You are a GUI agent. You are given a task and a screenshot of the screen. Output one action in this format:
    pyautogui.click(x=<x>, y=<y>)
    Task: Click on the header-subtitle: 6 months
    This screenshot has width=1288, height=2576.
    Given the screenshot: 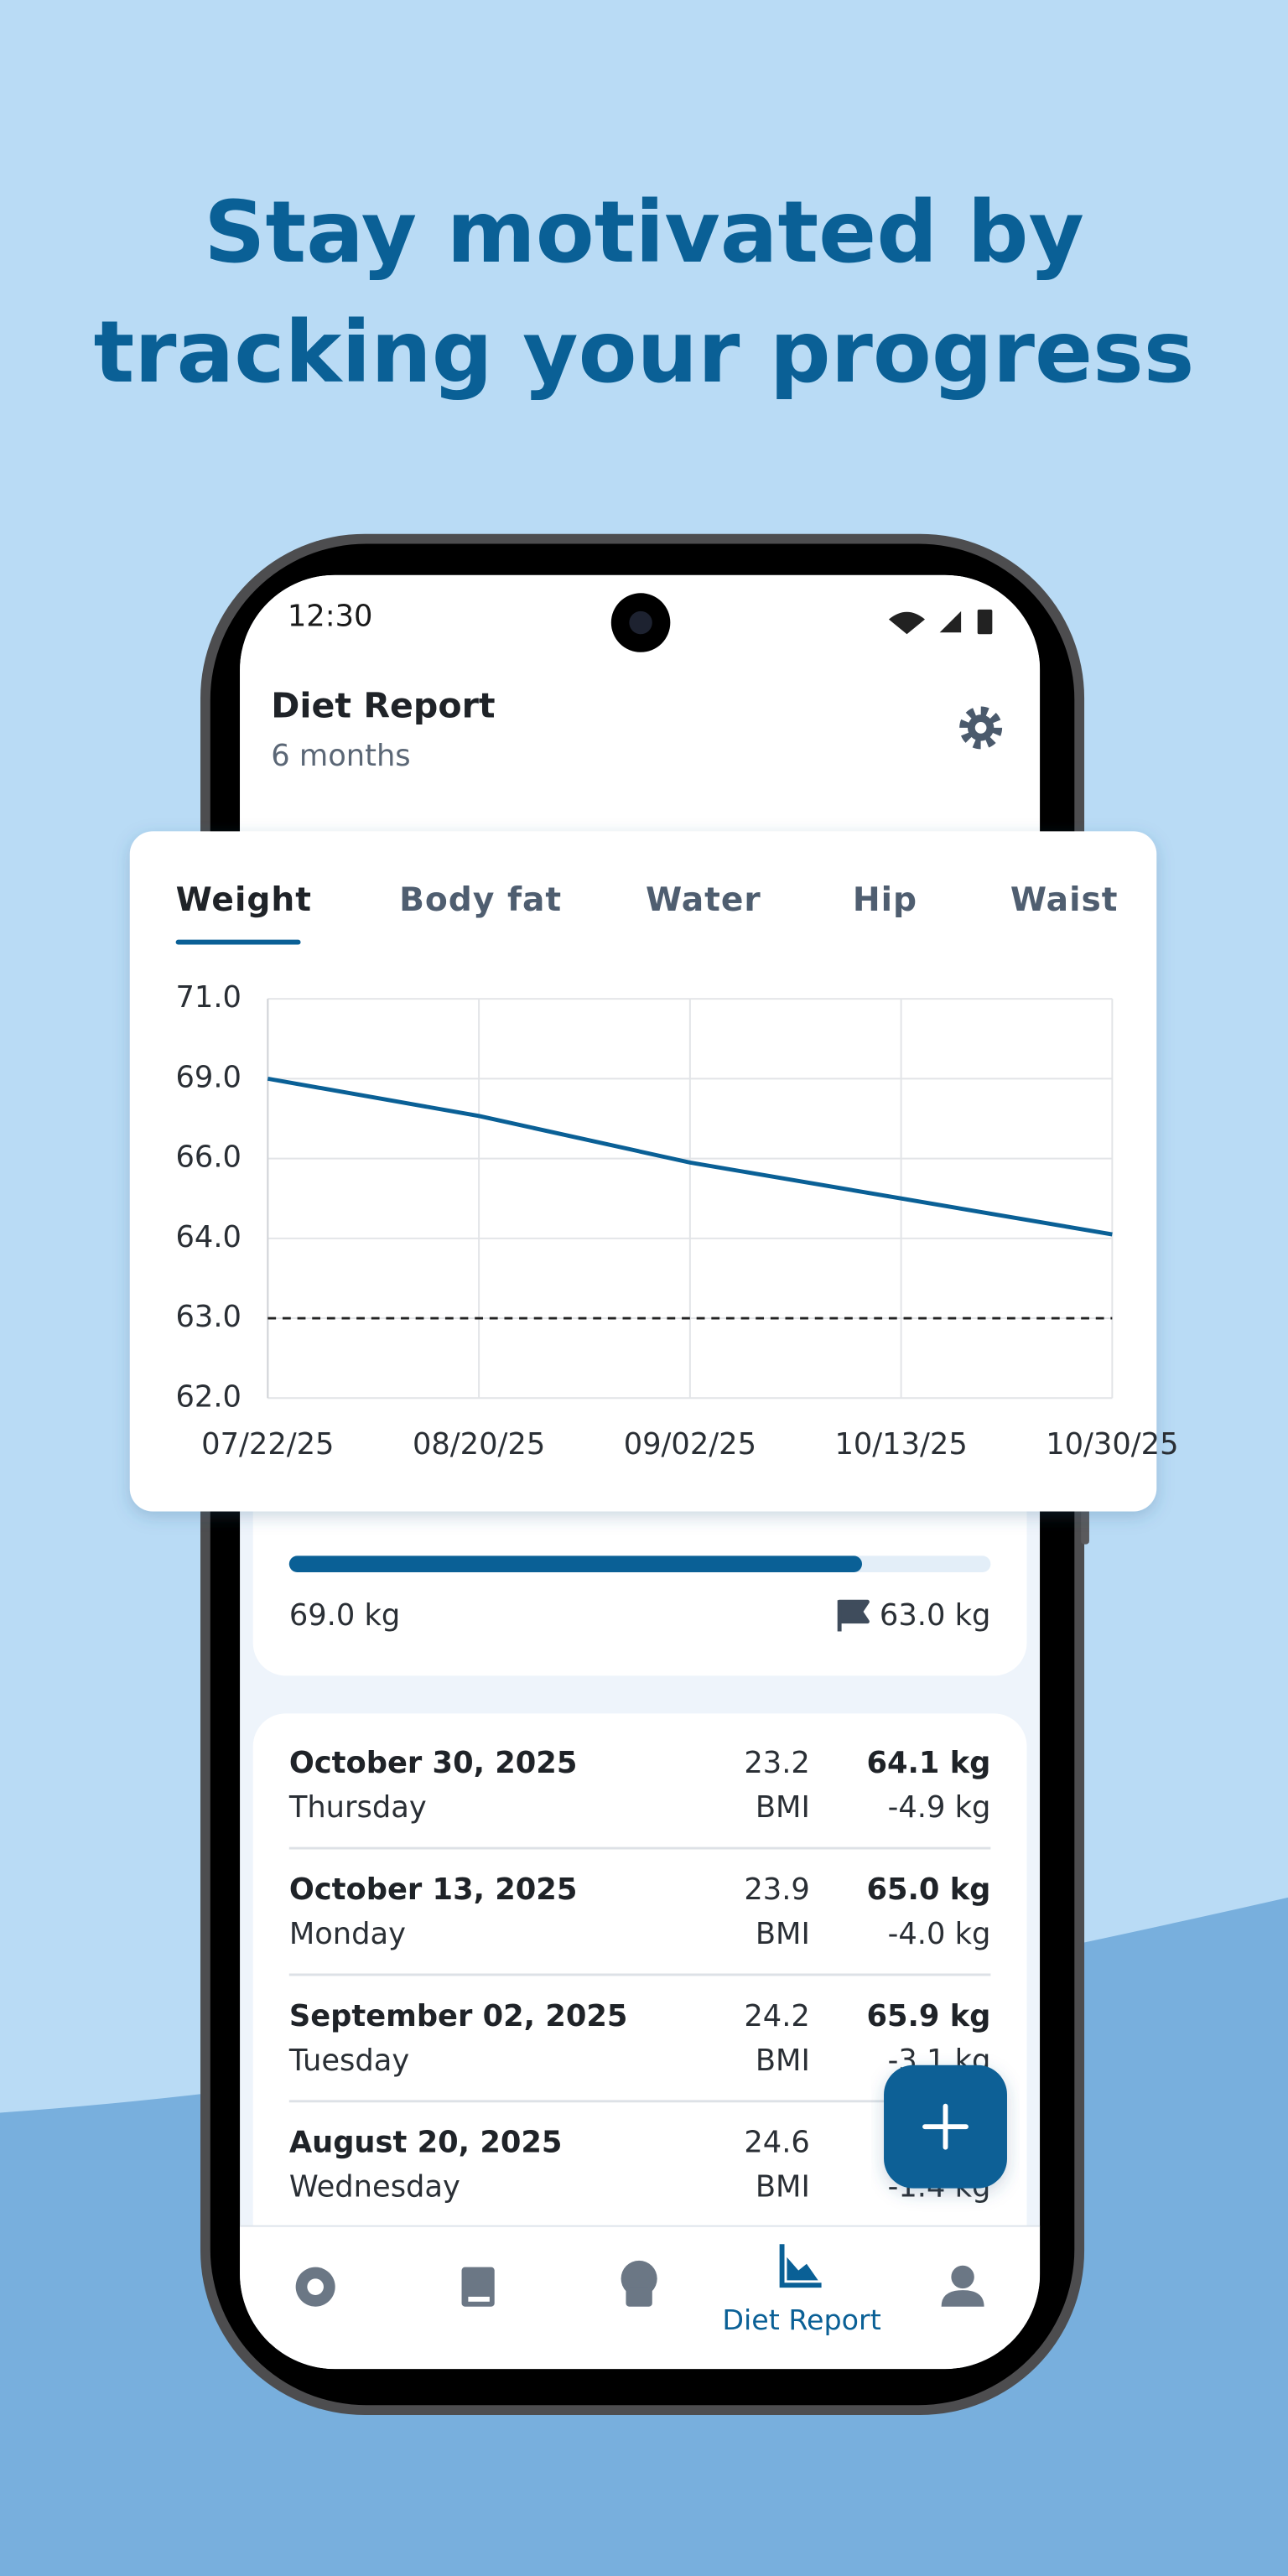 What is the action you would take?
    pyautogui.click(x=340, y=756)
    